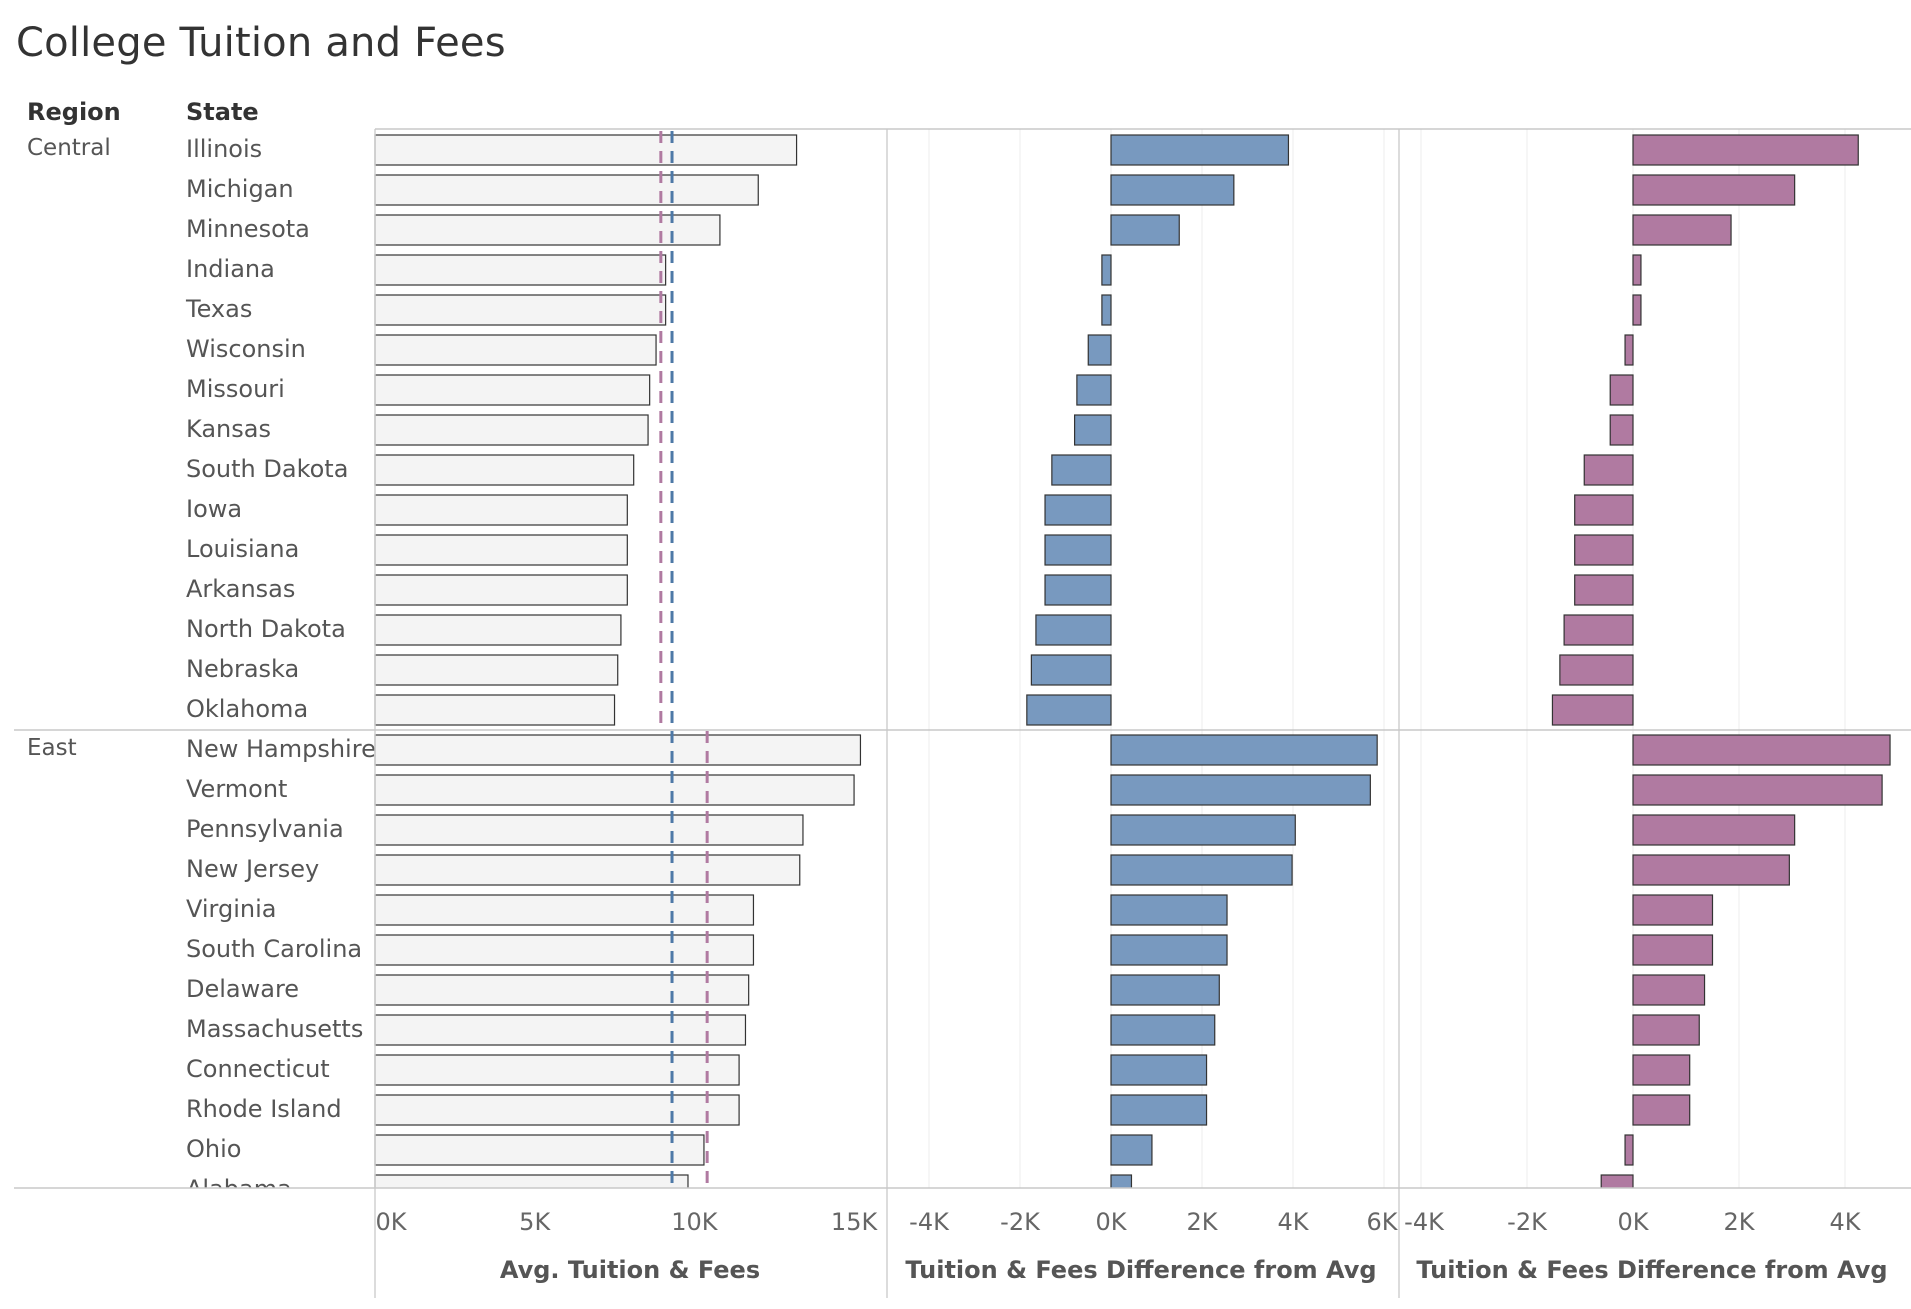  Describe the element at coordinates (69, 148) in the screenshot. I see `region-label: Central` at that location.